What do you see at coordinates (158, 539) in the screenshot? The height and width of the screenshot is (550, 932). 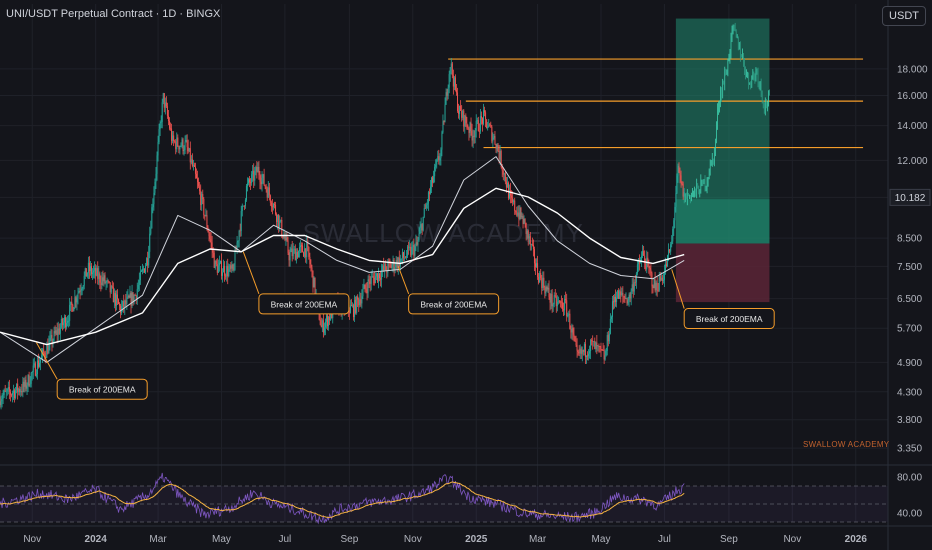 I see `time-tick-label: Mar` at bounding box center [158, 539].